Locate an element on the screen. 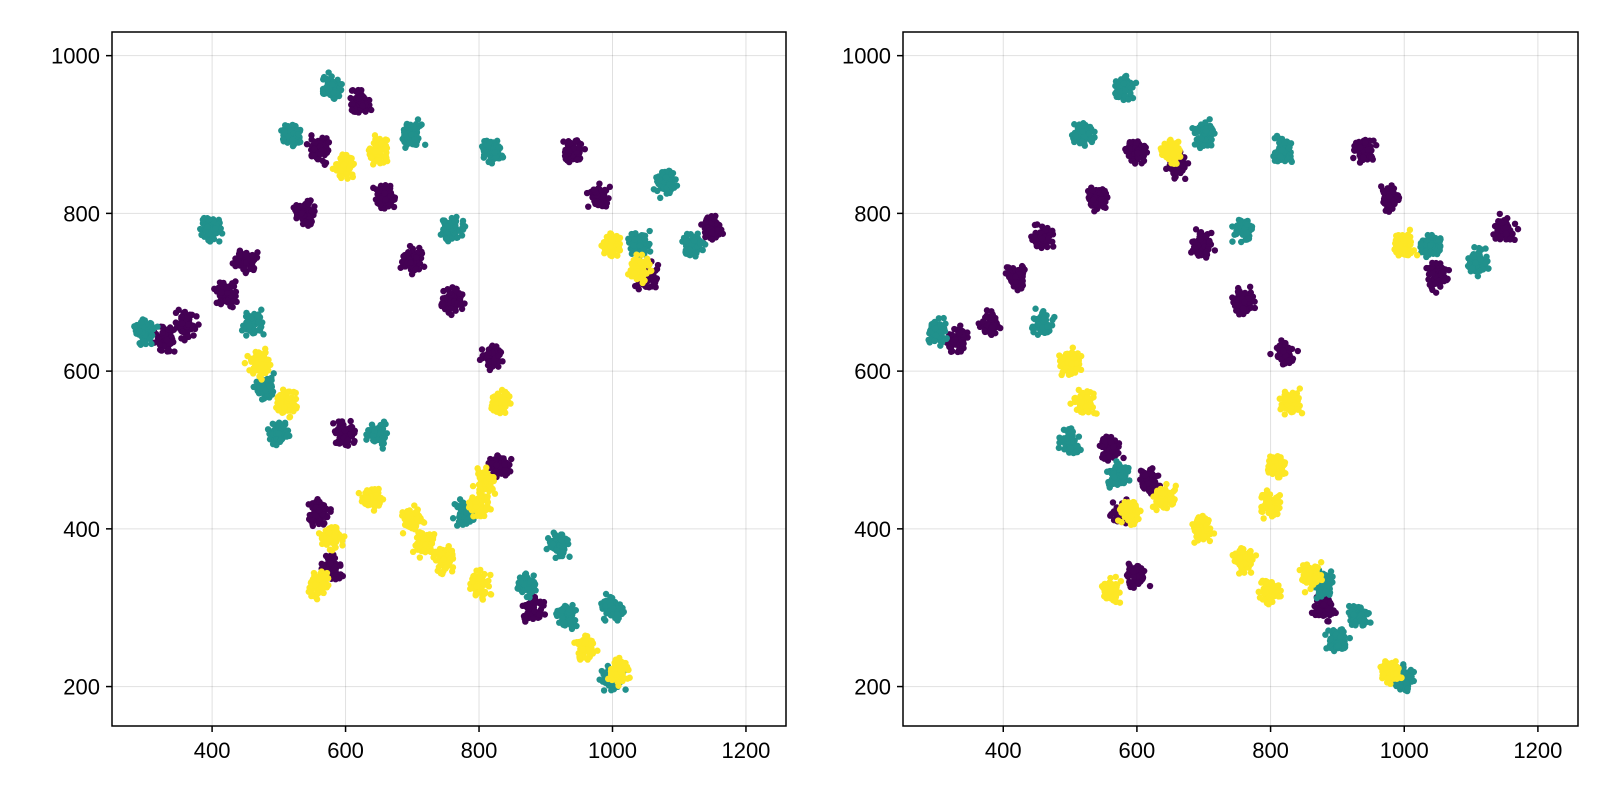 This screenshot has width=1600, height=800. y-tick-label: 1000 is located at coordinates (75, 56).